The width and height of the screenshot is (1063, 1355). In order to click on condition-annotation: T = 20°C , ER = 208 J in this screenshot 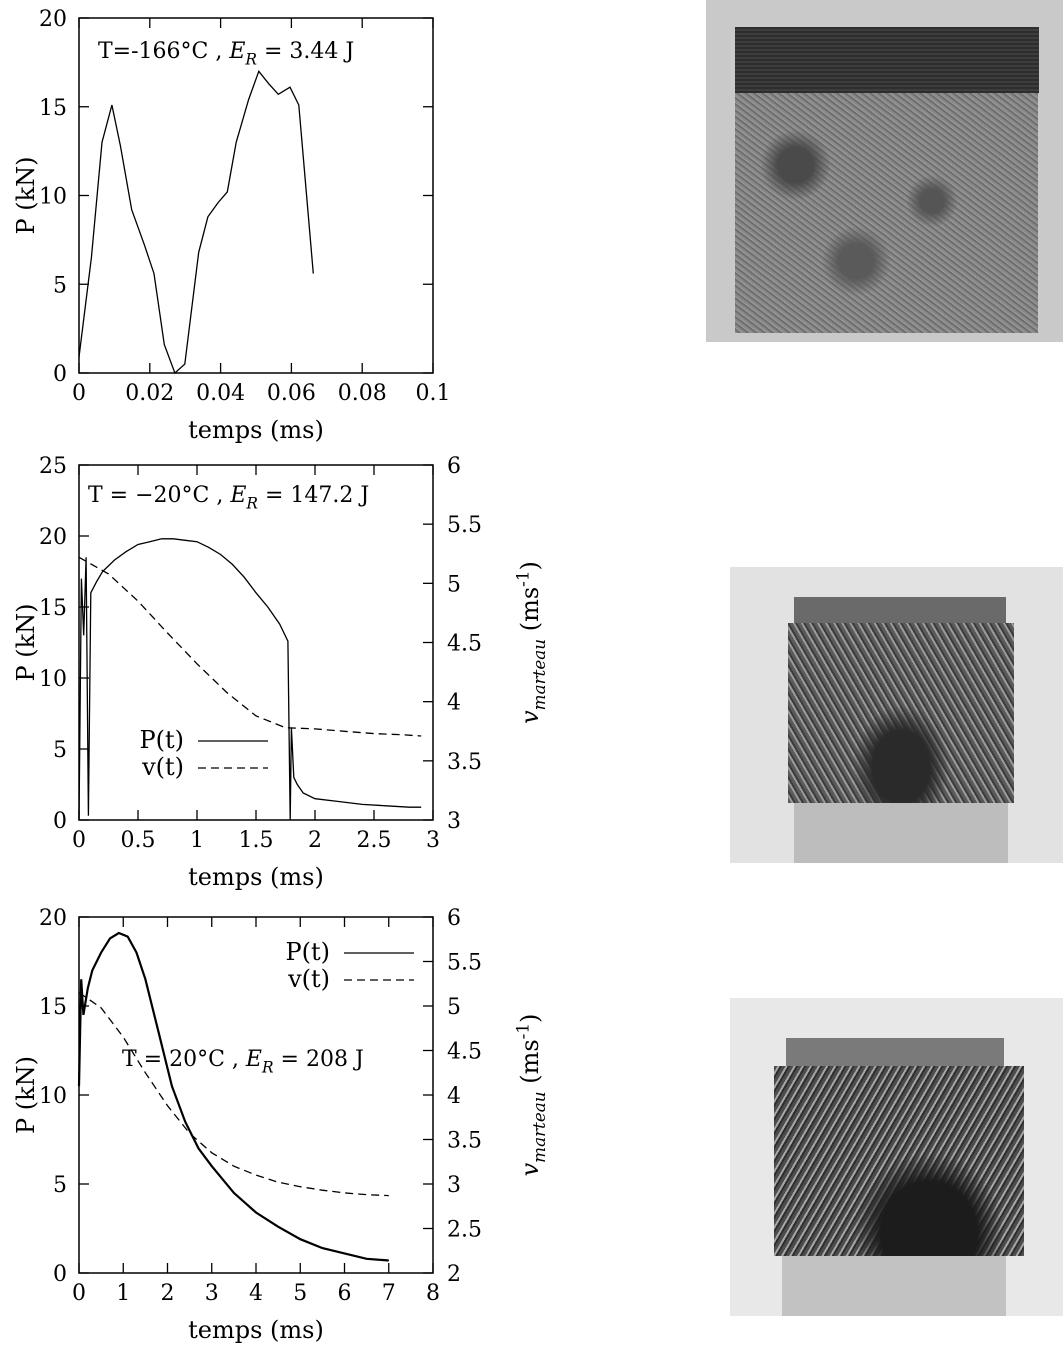, I will do `click(243, 1062)`.